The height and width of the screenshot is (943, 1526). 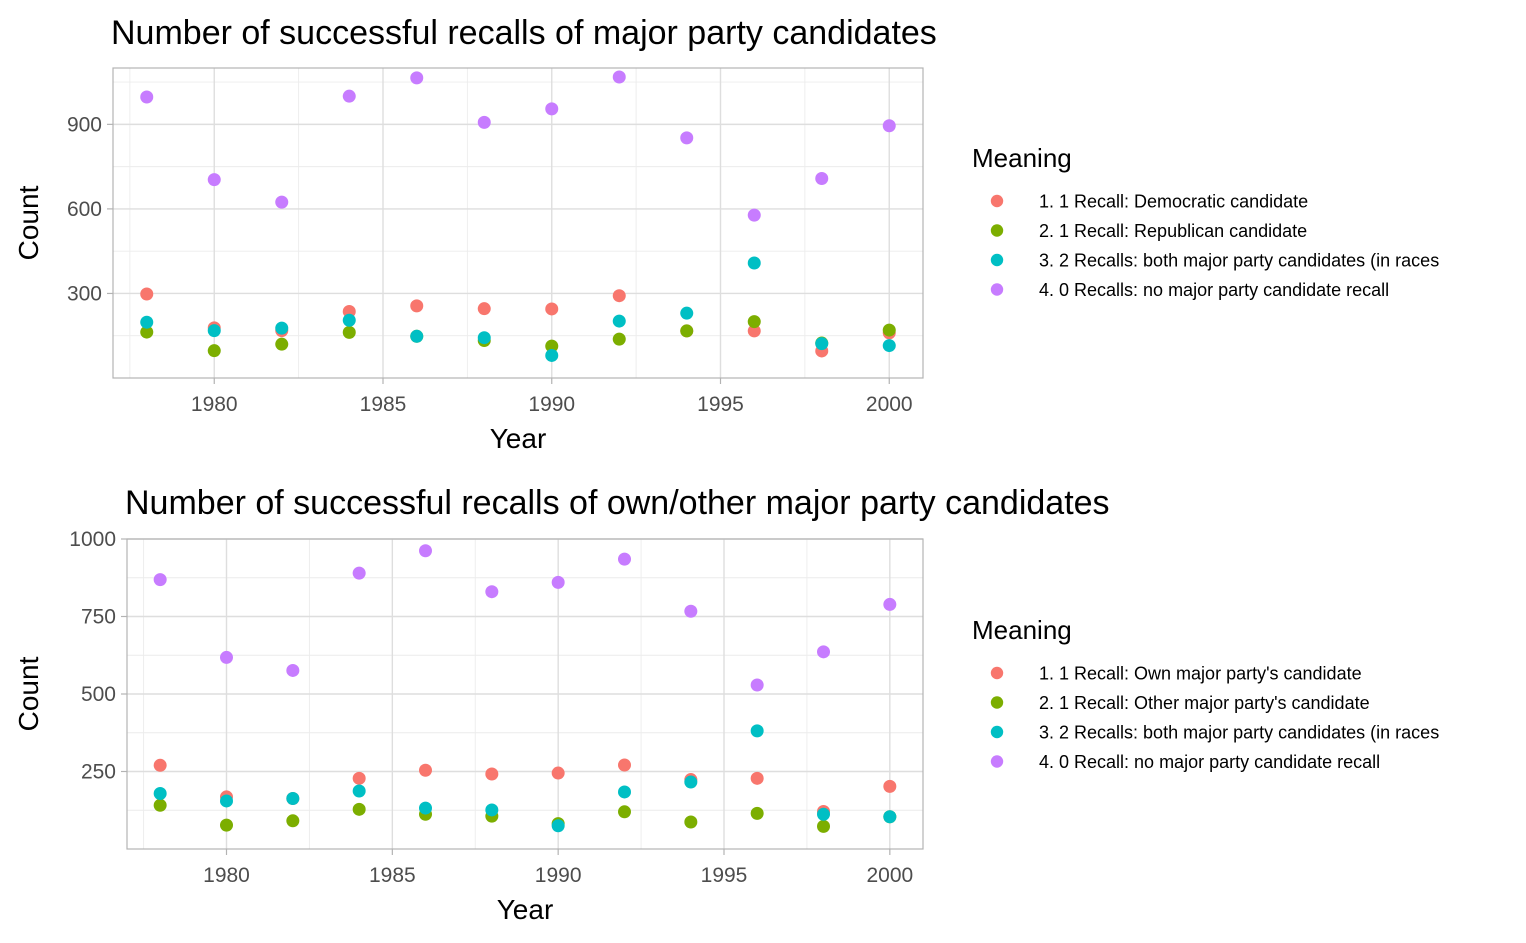 I want to click on legend-label-1: 1. 1 Recall: Democratic candidate, so click(x=1173, y=202).